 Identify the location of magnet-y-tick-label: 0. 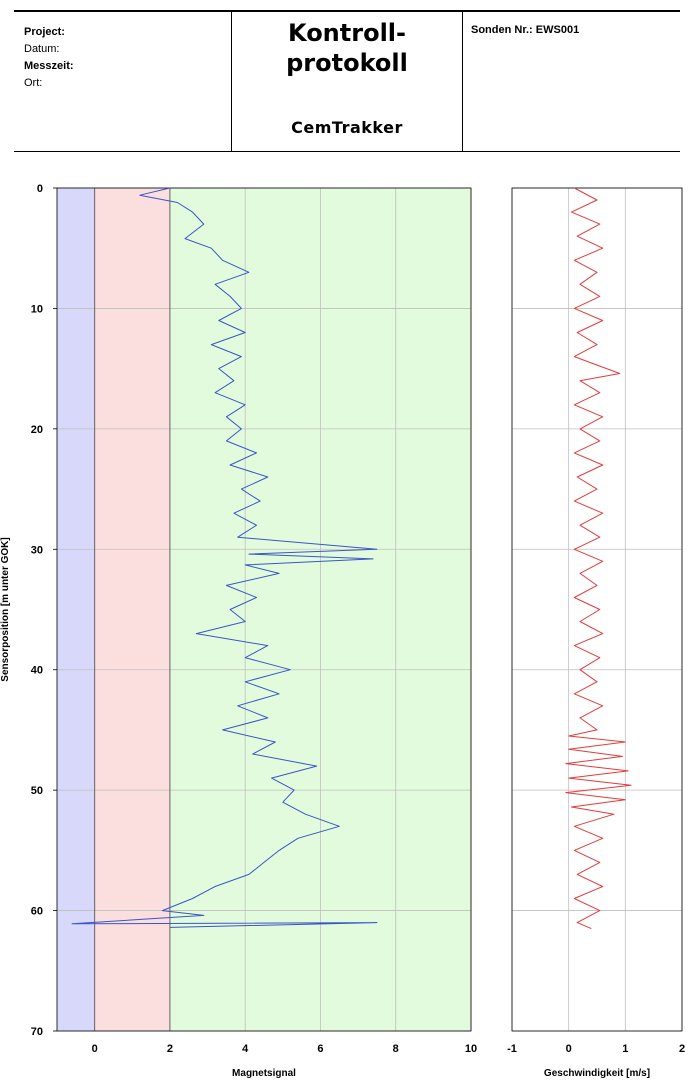
(40, 189).